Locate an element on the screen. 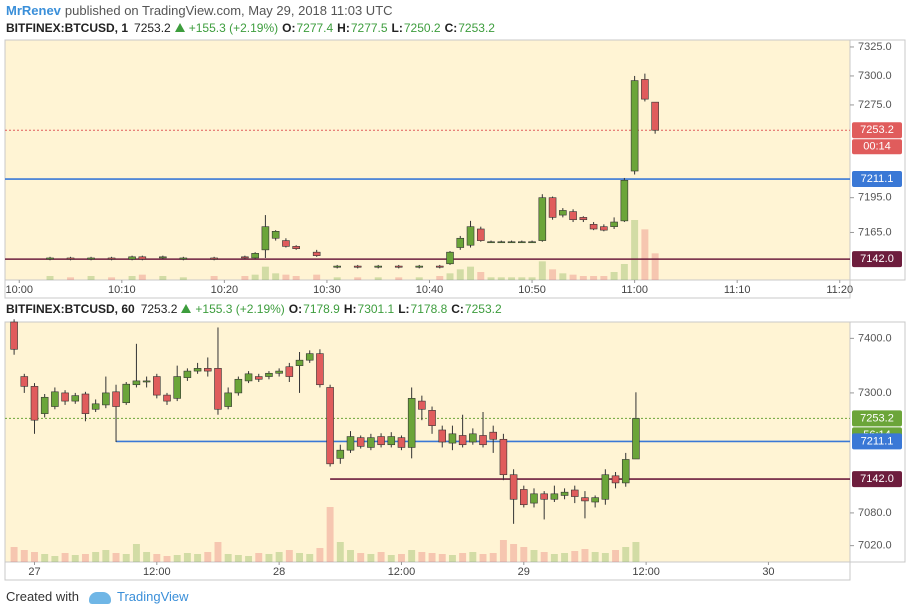  price-tag-label: 7253.2 is located at coordinates (877, 130).